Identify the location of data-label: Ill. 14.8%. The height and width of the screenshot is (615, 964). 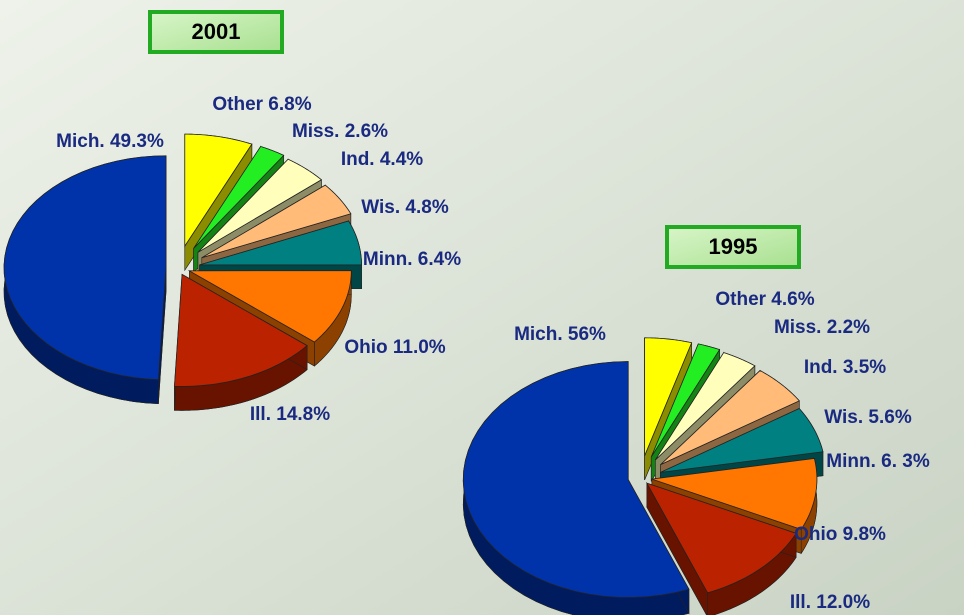
(290, 414).